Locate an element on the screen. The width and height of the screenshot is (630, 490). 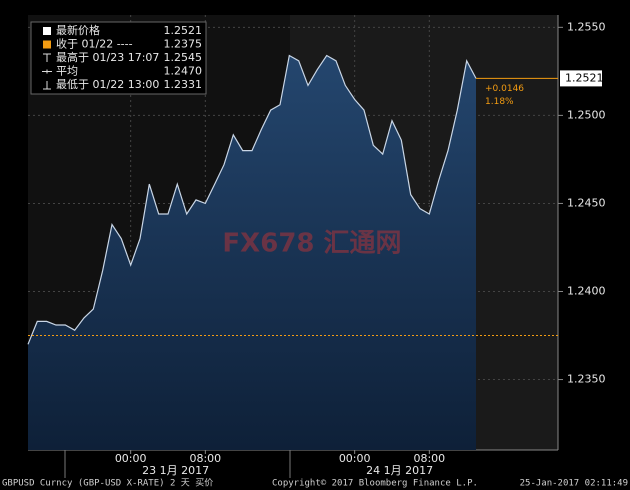
legend-value: 1.2331 is located at coordinates (183, 84).